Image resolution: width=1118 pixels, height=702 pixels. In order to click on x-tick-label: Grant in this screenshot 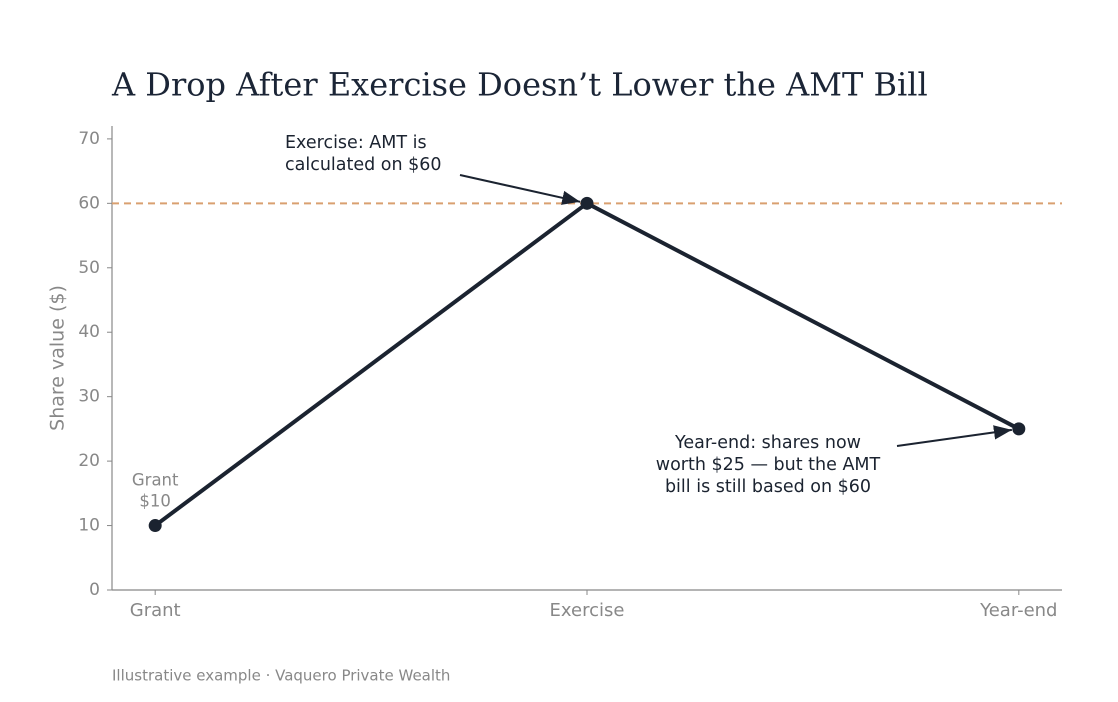, I will do `click(155, 610)`.